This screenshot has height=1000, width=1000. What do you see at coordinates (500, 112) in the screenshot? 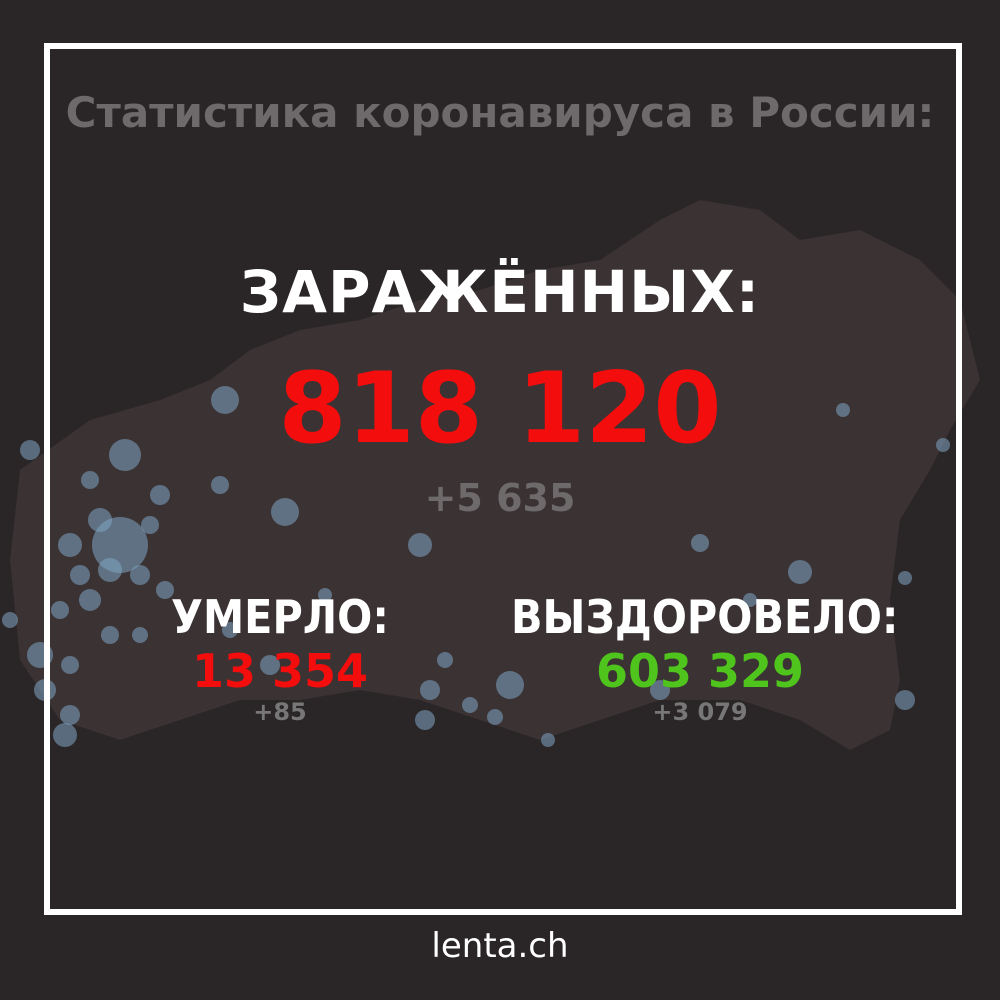
I see `page-title: Статистика коронавируса в России:` at bounding box center [500, 112].